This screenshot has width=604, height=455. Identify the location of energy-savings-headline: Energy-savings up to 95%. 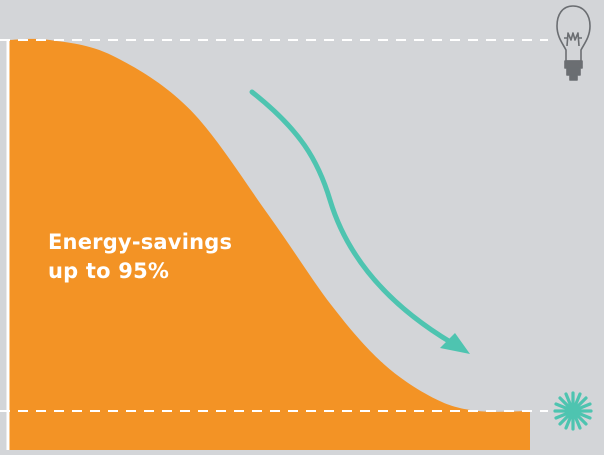
(140, 257).